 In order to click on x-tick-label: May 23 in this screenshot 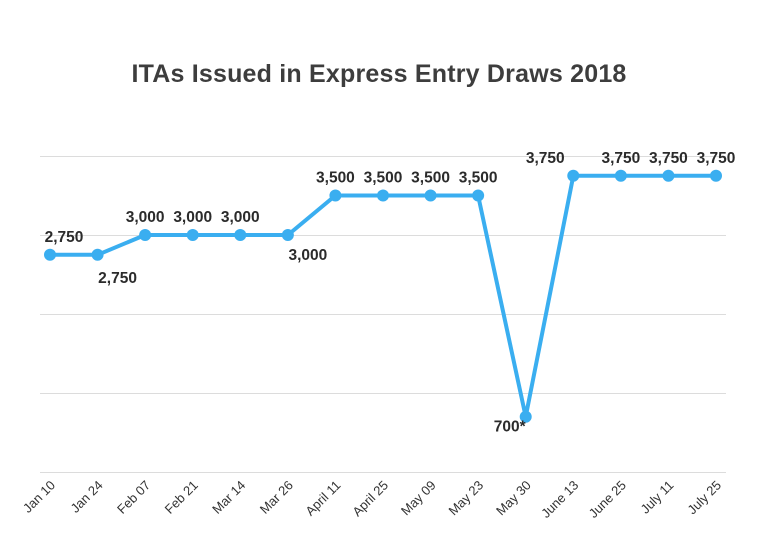, I will do `click(466, 498)`.